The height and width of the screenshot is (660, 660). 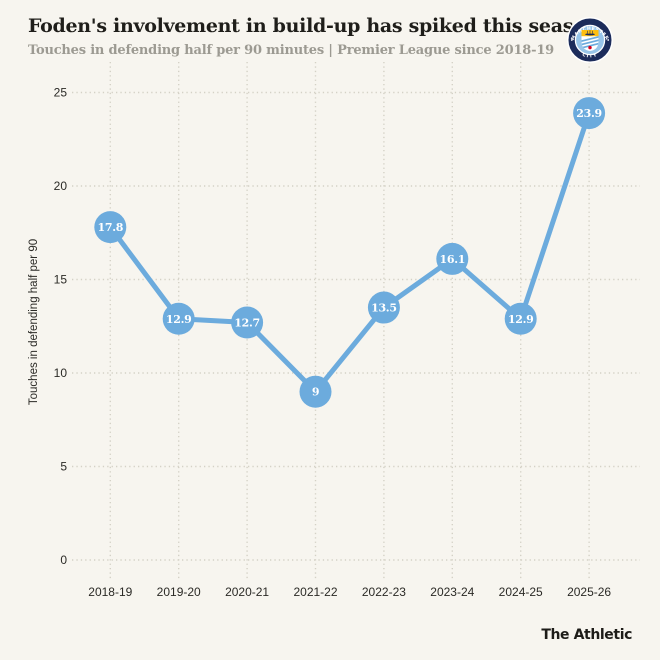 I want to click on badge-ring-dot-right, so click(x=608, y=40).